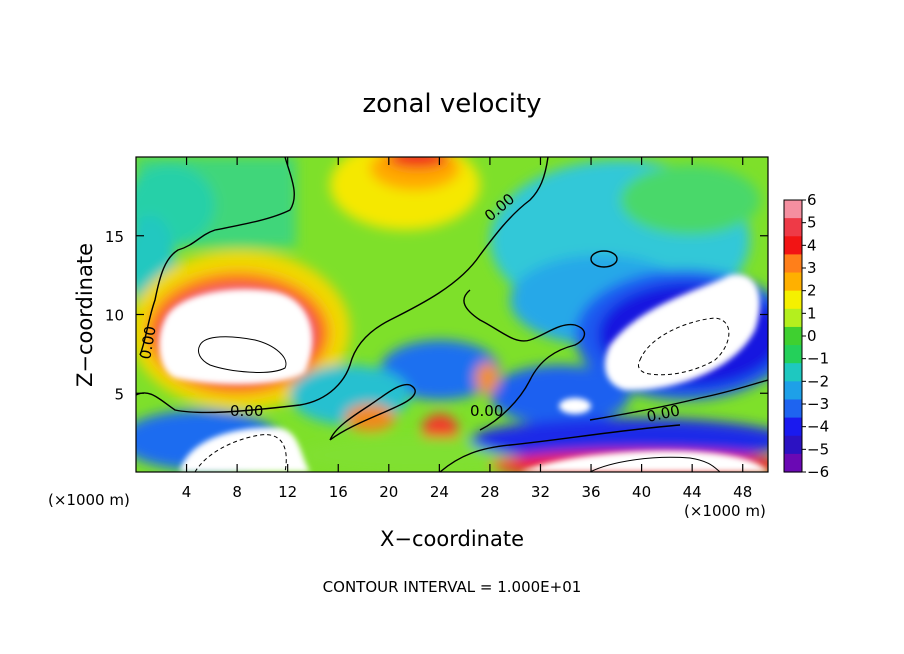  Describe the element at coordinates (388, 492) in the screenshot. I see `x-tick-label: 20` at that location.